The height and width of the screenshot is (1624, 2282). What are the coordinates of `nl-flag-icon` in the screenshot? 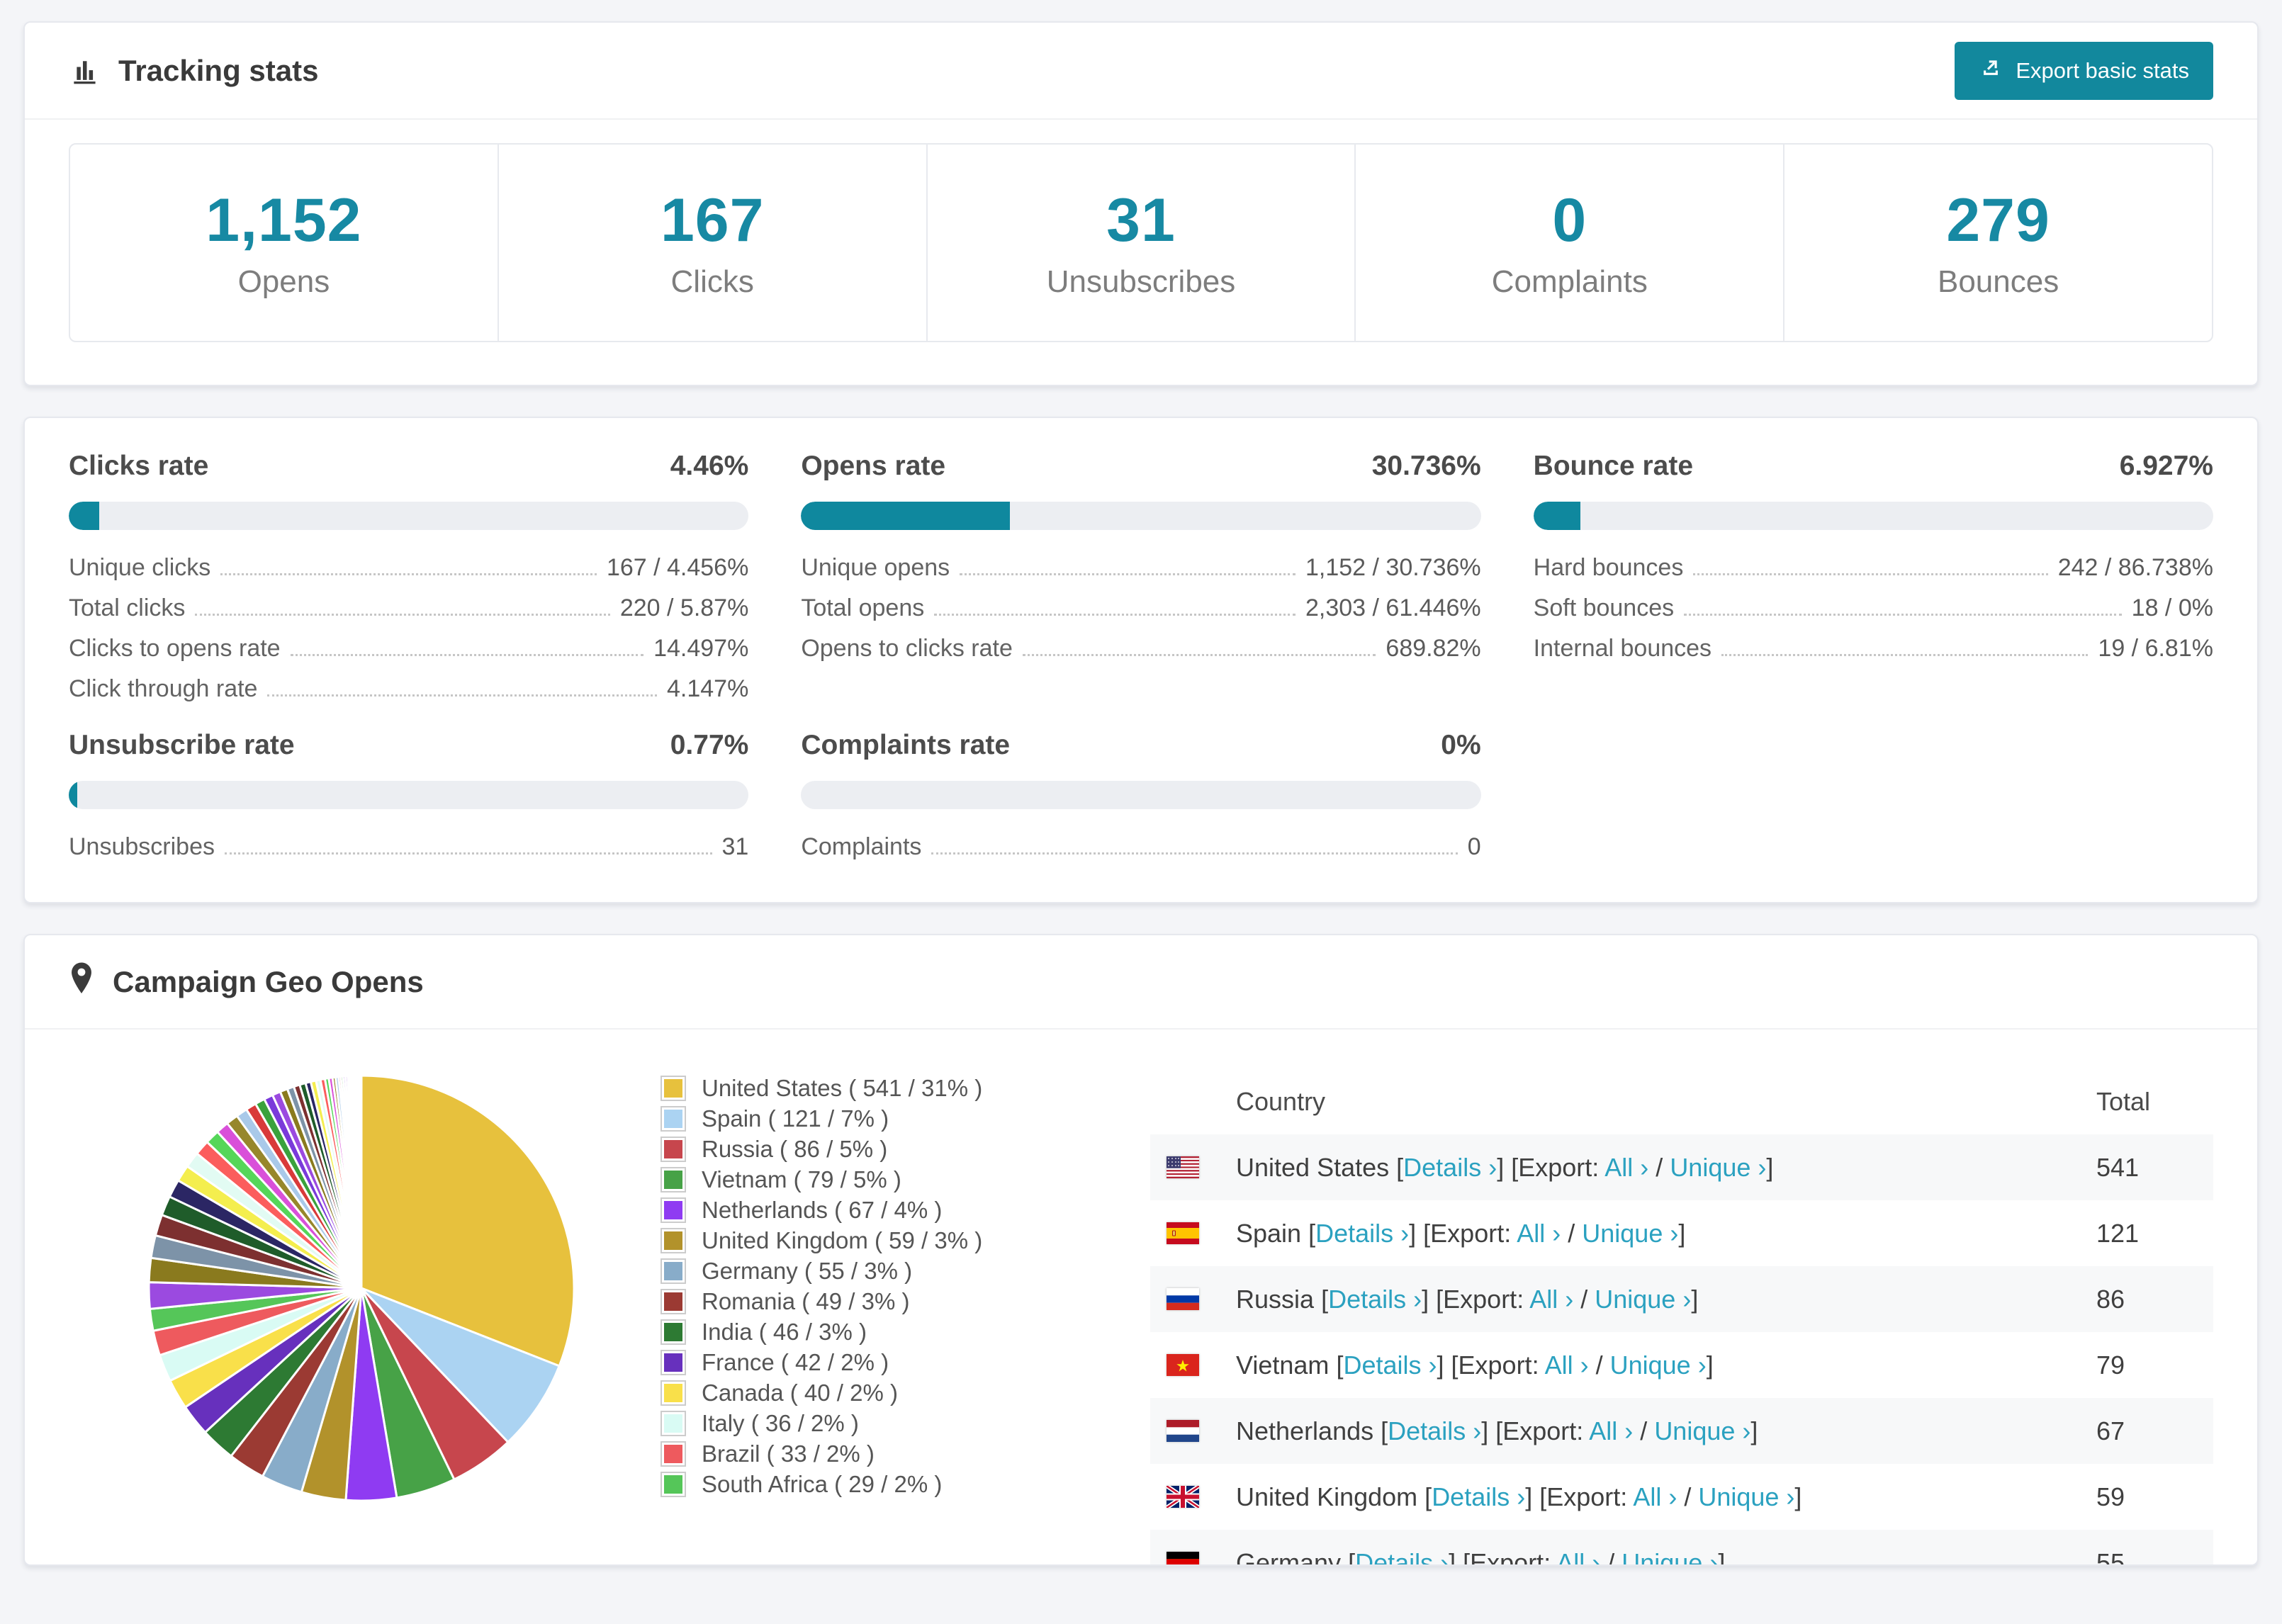 It's located at (1183, 1431).